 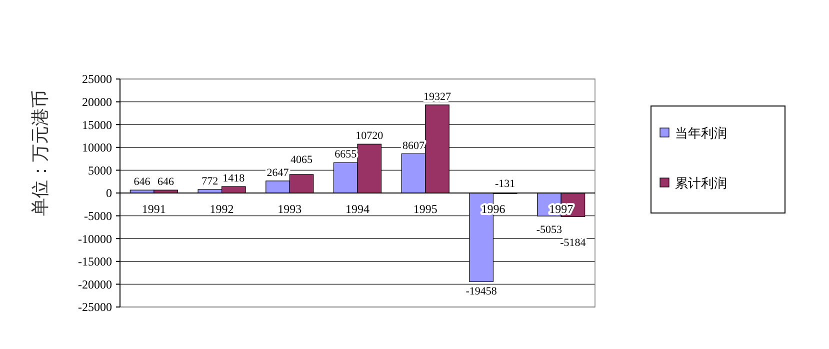 I want to click on legend-label: 累计利润, so click(x=701, y=184).